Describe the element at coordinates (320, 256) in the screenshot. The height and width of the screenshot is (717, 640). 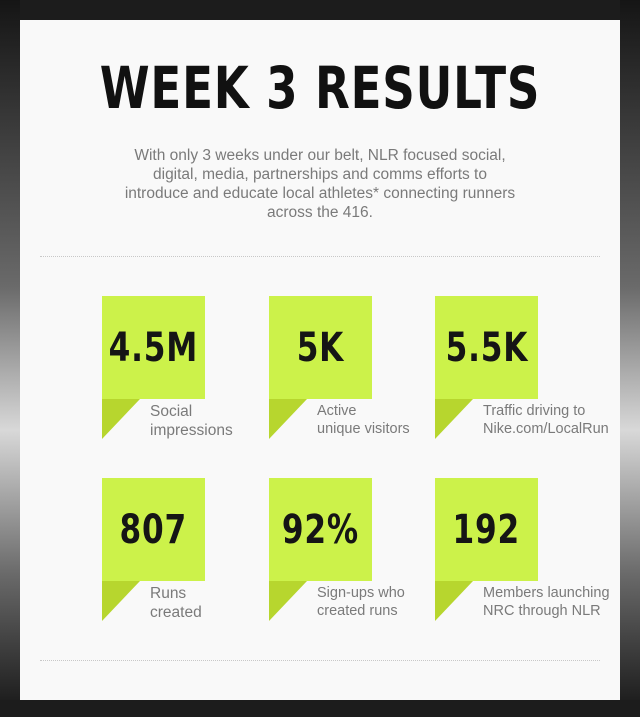
I see `divider-top` at that location.